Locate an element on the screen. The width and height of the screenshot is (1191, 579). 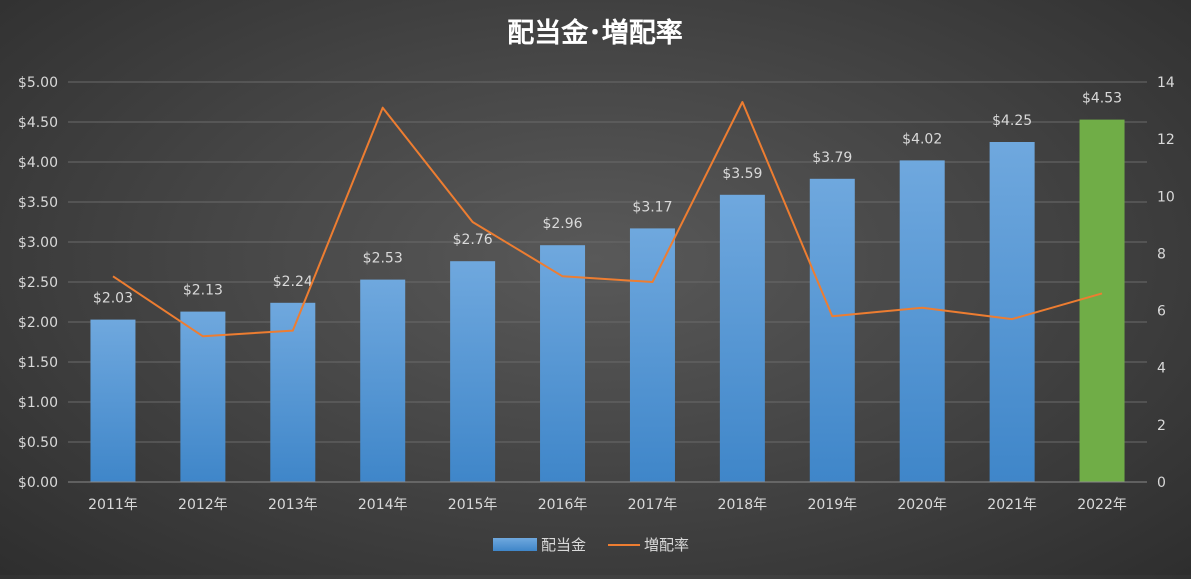
right-tick-label: 2 is located at coordinates (1161, 426).